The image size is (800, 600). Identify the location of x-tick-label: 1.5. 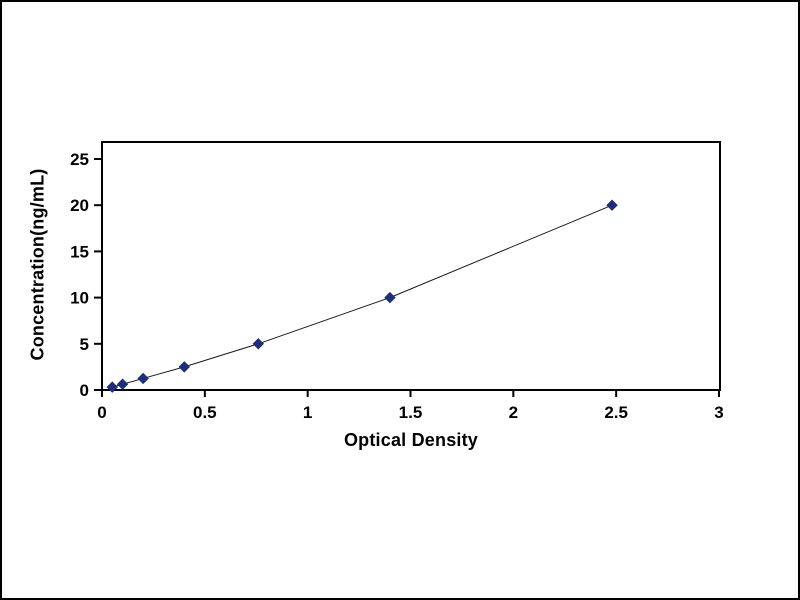
(411, 412).